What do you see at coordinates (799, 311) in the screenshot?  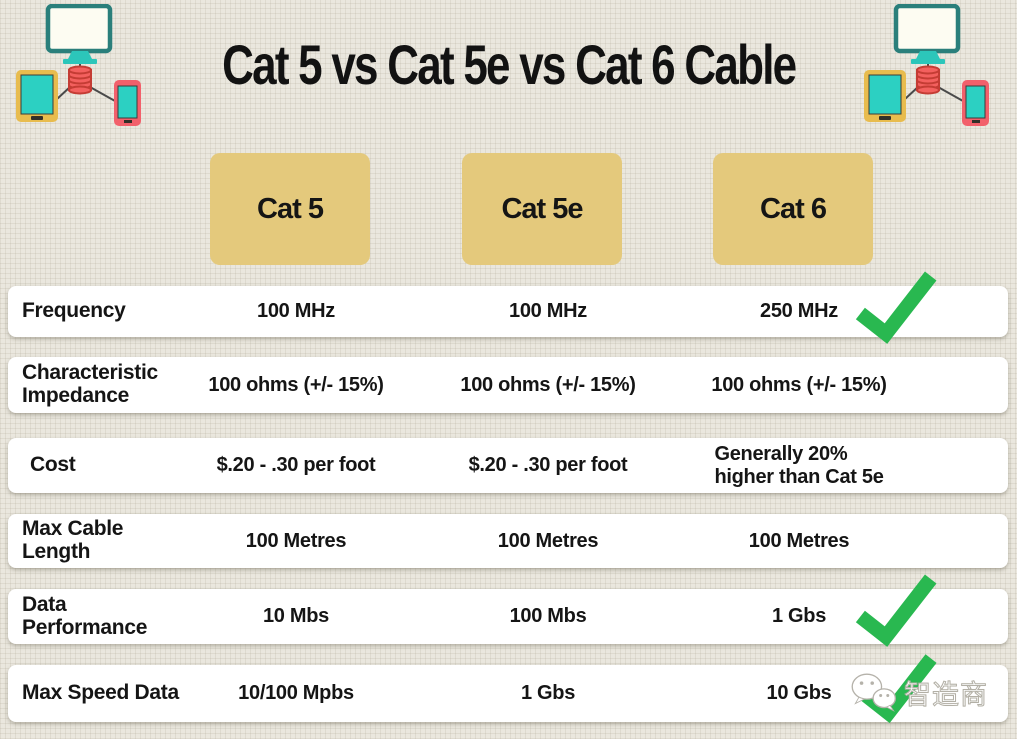 I see `cat6-value: 250 MHz` at bounding box center [799, 311].